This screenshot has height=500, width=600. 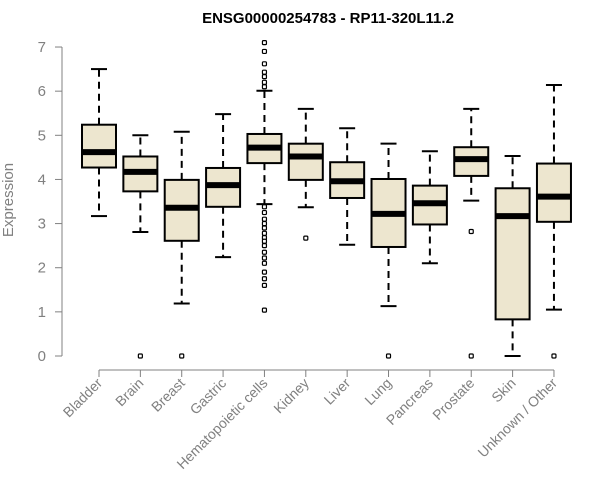 I want to click on y-tick-label: 4, so click(x=42, y=179).